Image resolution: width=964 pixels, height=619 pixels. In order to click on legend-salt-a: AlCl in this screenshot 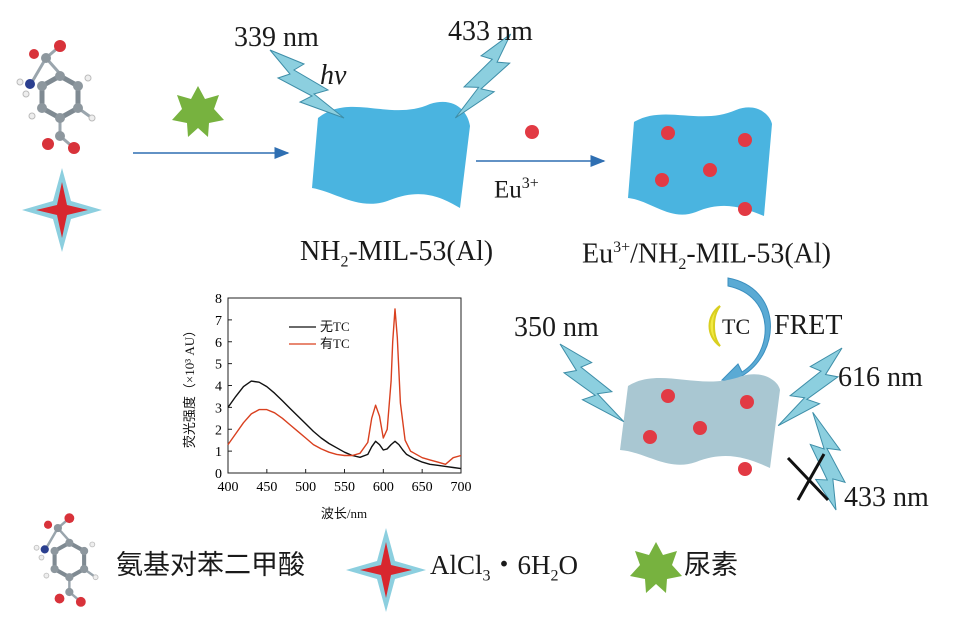, I will do `click(456, 565)`.